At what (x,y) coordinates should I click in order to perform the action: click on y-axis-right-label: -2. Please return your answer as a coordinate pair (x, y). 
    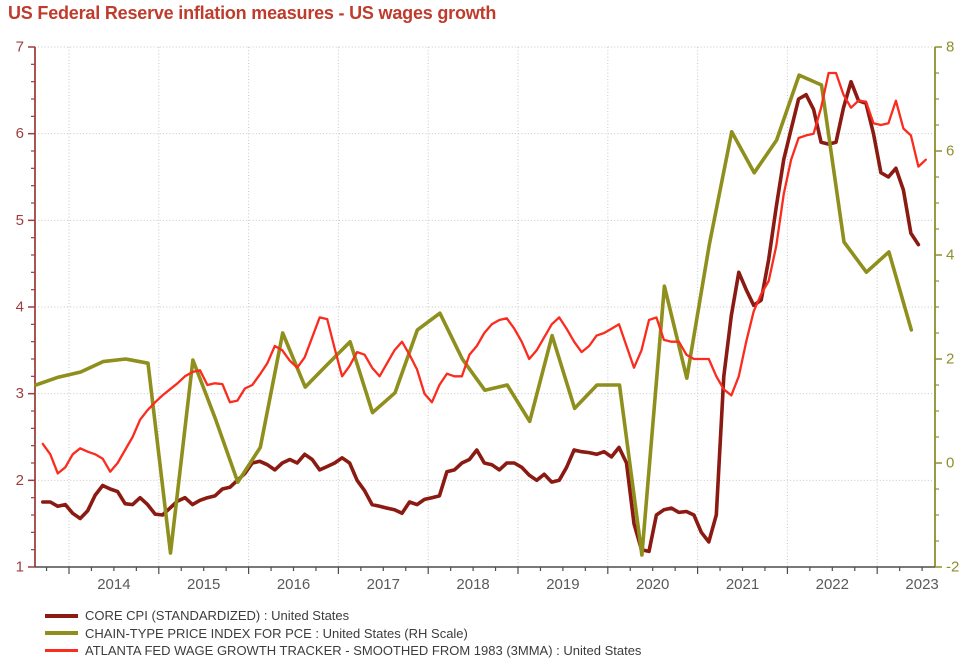
    Looking at the image, I should click on (952, 567).